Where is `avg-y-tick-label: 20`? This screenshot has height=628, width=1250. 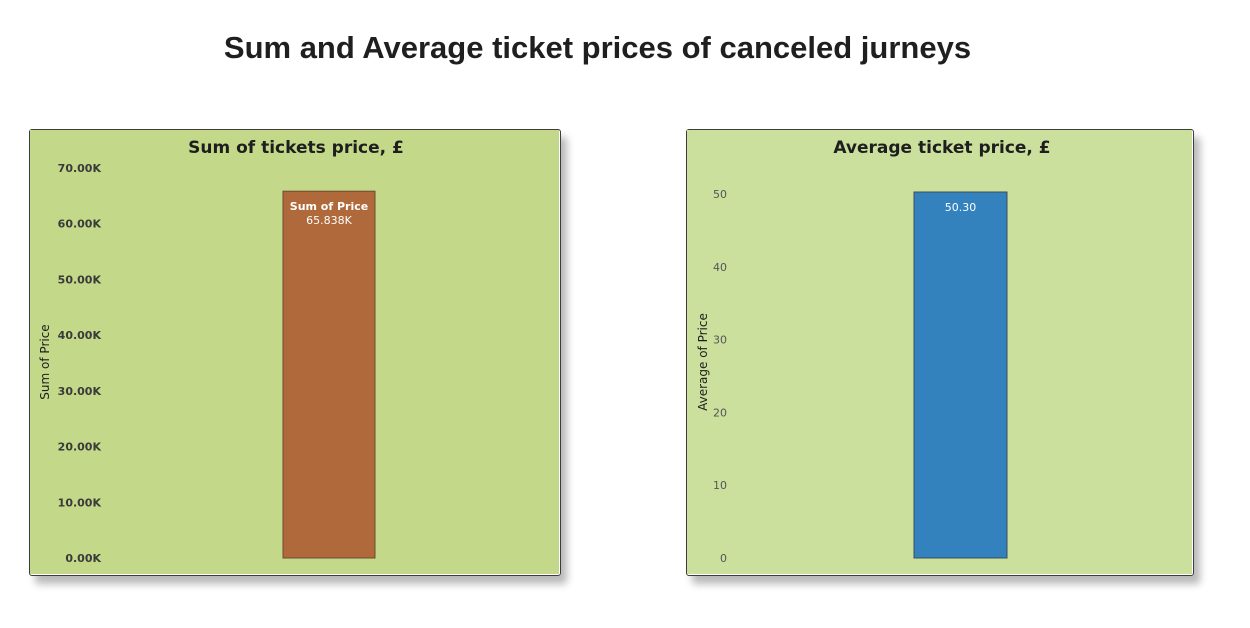 avg-y-tick-label: 20 is located at coordinates (720, 412).